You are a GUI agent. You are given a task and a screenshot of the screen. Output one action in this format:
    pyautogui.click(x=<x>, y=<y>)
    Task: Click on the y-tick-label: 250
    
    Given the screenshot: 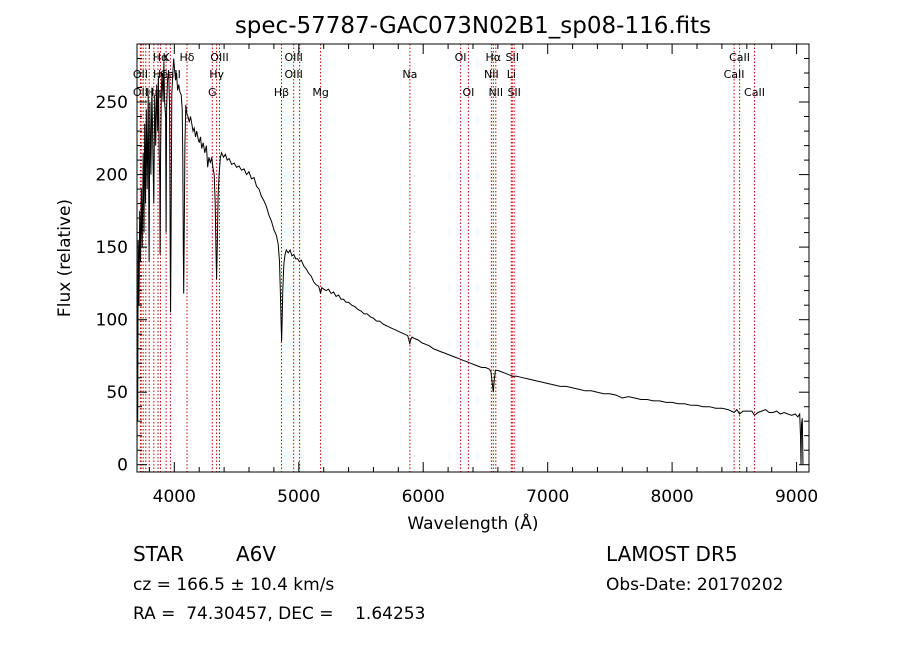 What is the action you would take?
    pyautogui.click(x=112, y=103)
    